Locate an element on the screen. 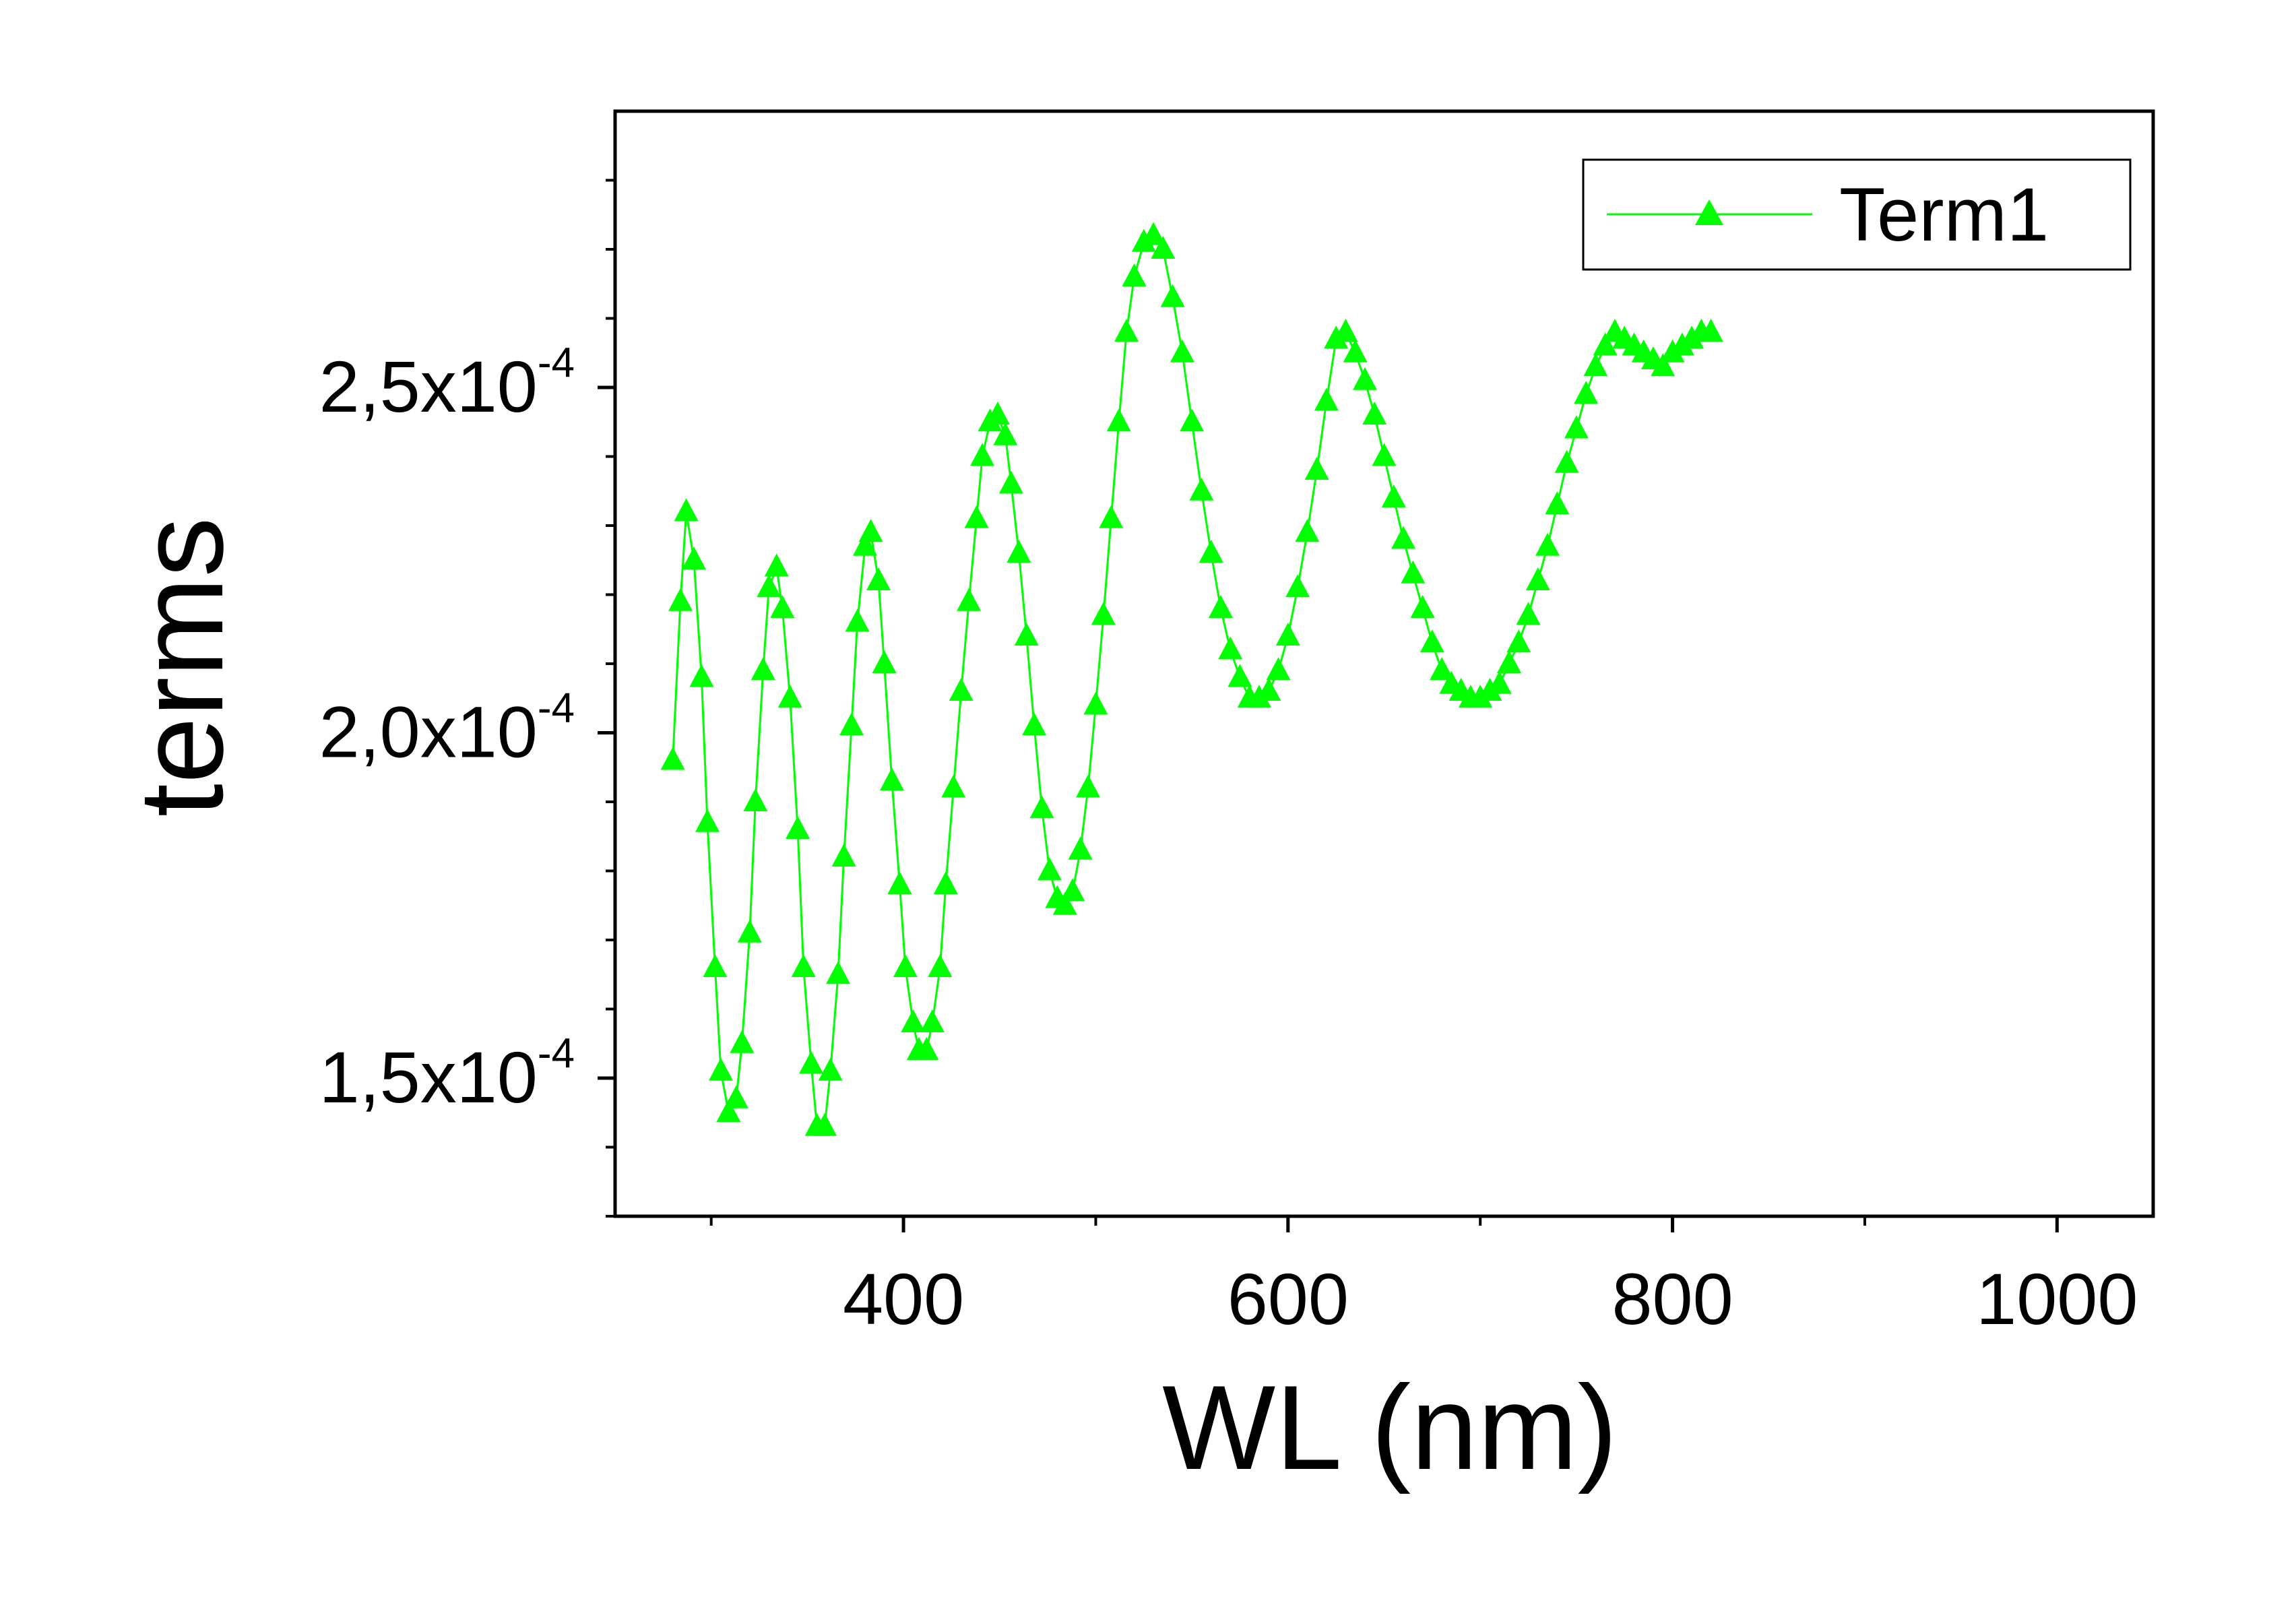 The image size is (2296, 1603). legend-triangle-marker is located at coordinates (1709, 212).